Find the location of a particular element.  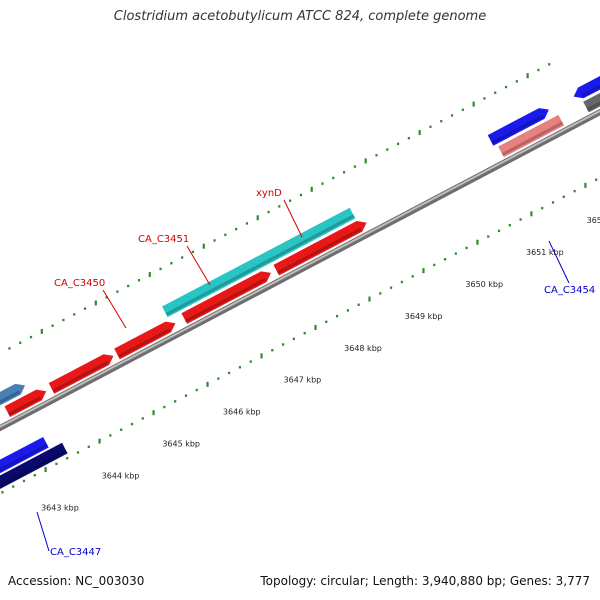

gray-gene is located at coordinates (591, 102).